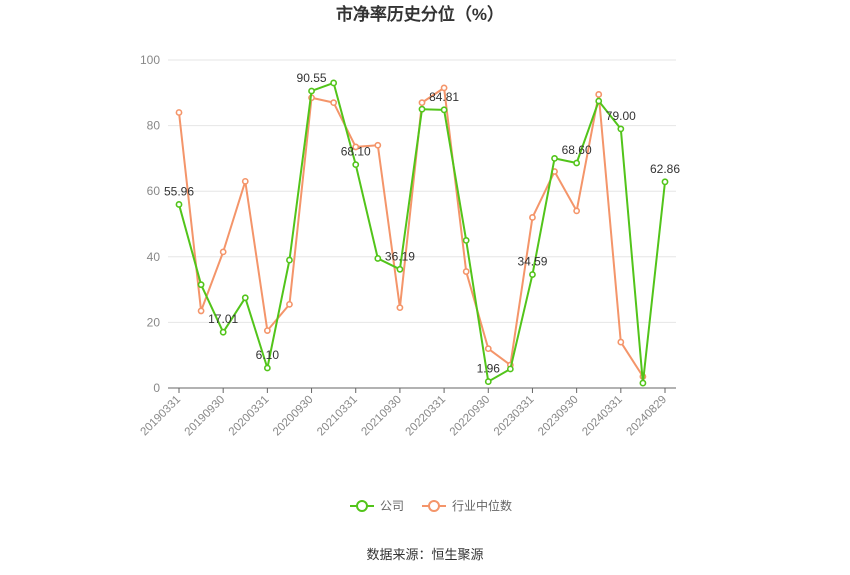 The image size is (850, 575). What do you see at coordinates (621, 116) in the screenshot?
I see `data-label: 79.00` at bounding box center [621, 116].